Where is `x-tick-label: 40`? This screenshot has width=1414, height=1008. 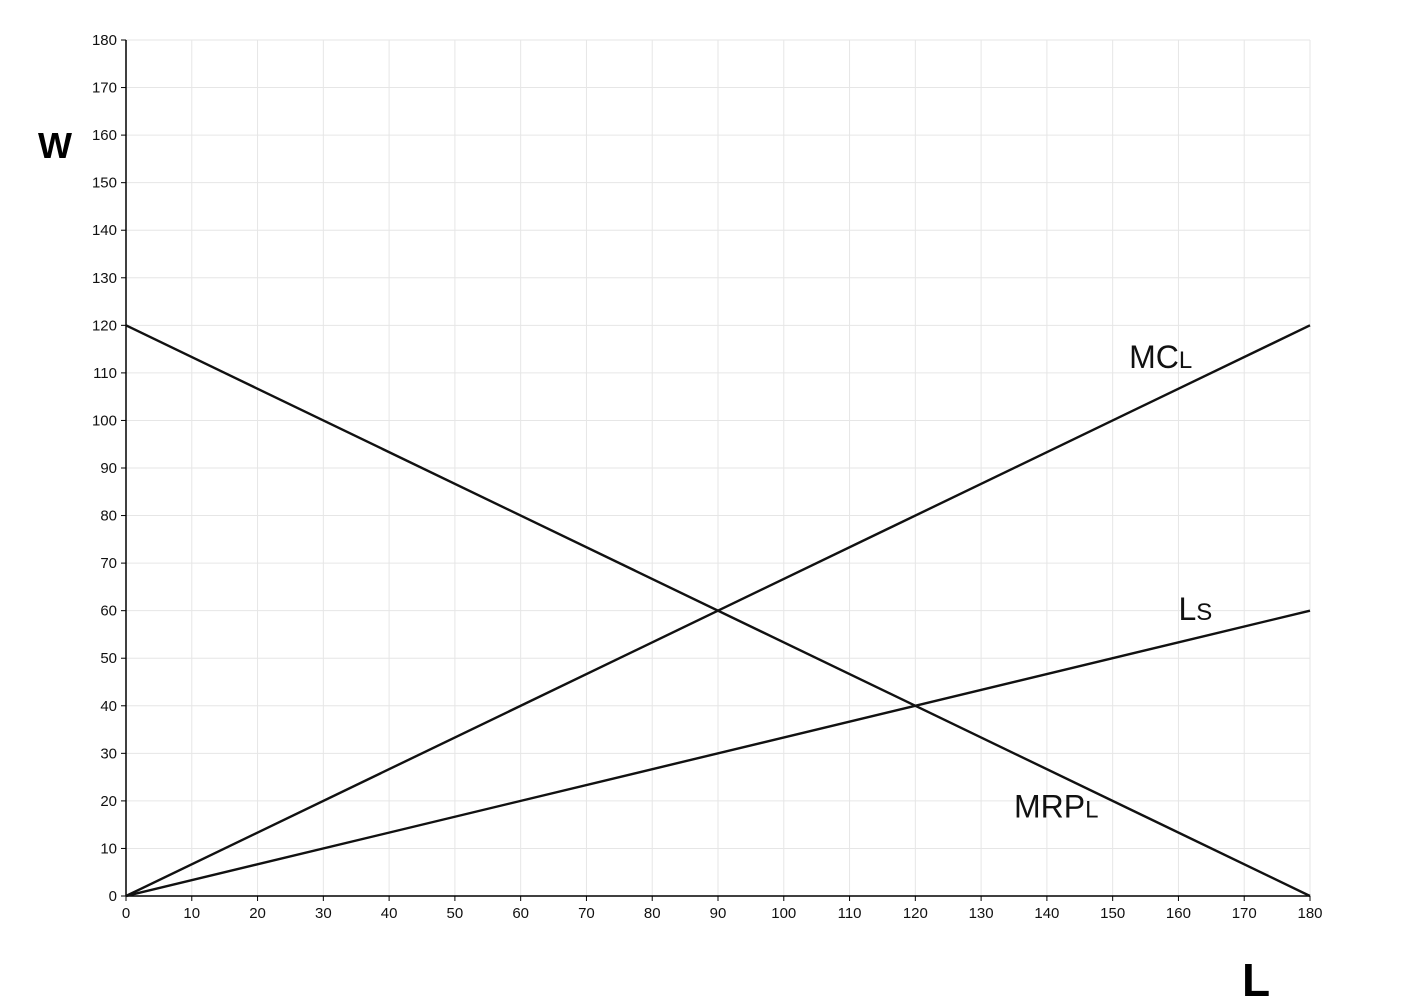 x-tick-label: 40 is located at coordinates (389, 913).